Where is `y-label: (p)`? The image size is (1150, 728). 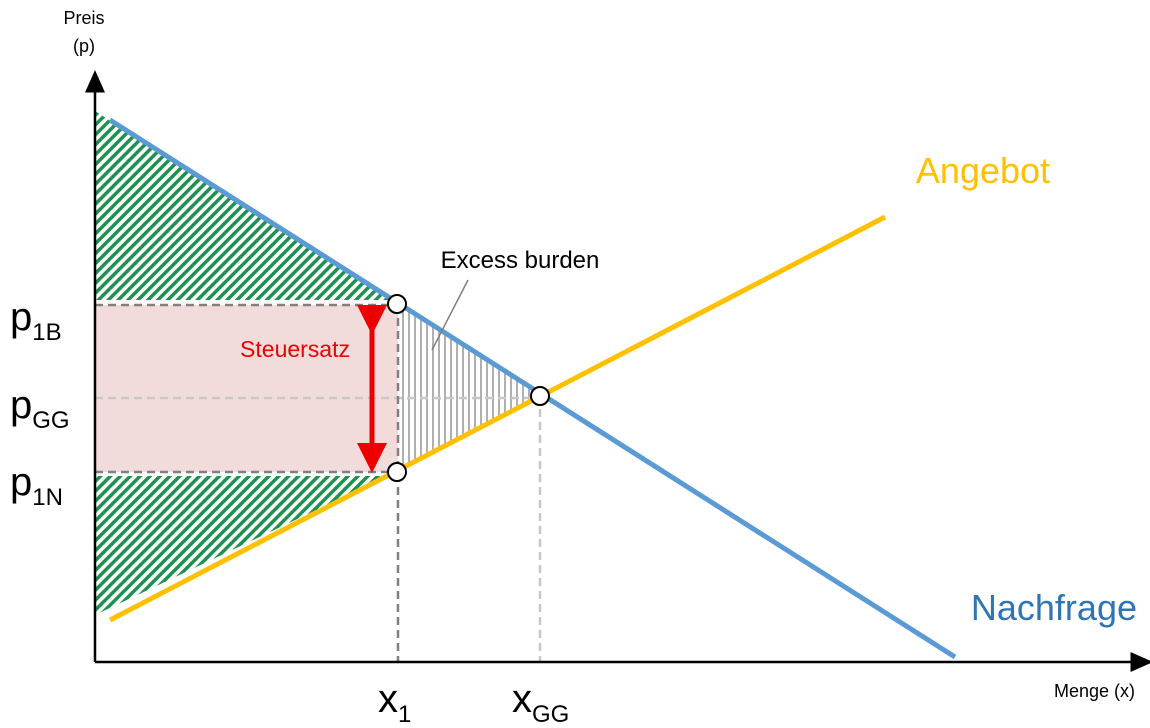
y-label: (p) is located at coordinates (84, 46).